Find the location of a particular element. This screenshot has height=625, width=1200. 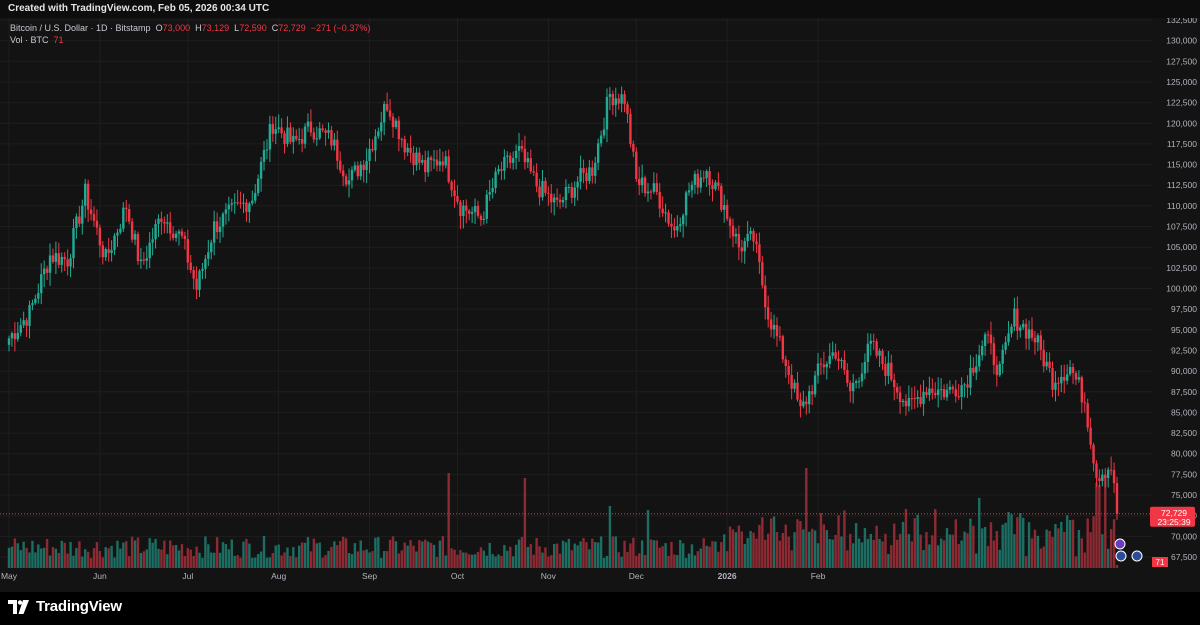

tradingview-logo: TradingView is located at coordinates (65, 606).